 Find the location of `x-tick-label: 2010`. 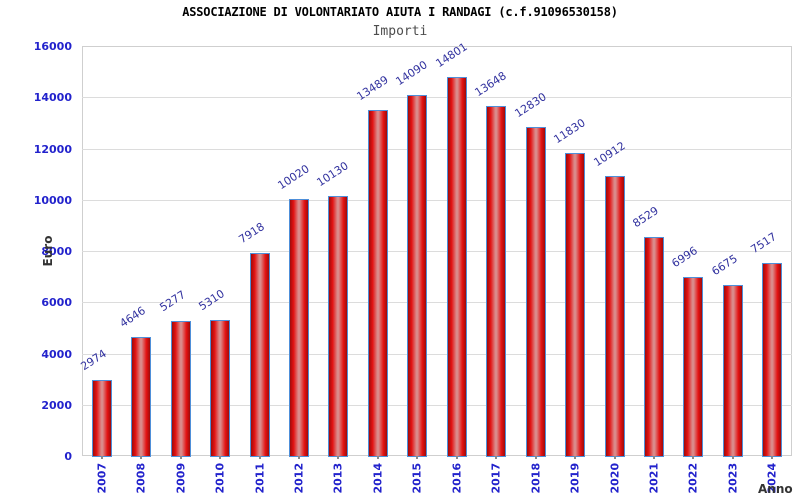

x-tick-label: 2010 is located at coordinates (220, 478).